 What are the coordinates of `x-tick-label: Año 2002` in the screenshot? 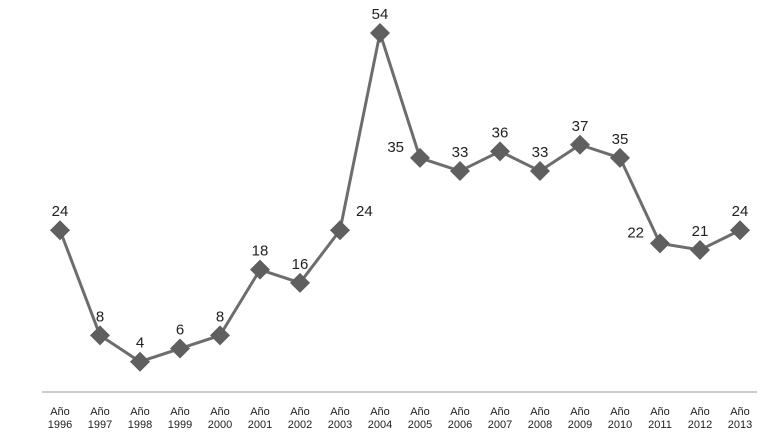 It's located at (300, 418).